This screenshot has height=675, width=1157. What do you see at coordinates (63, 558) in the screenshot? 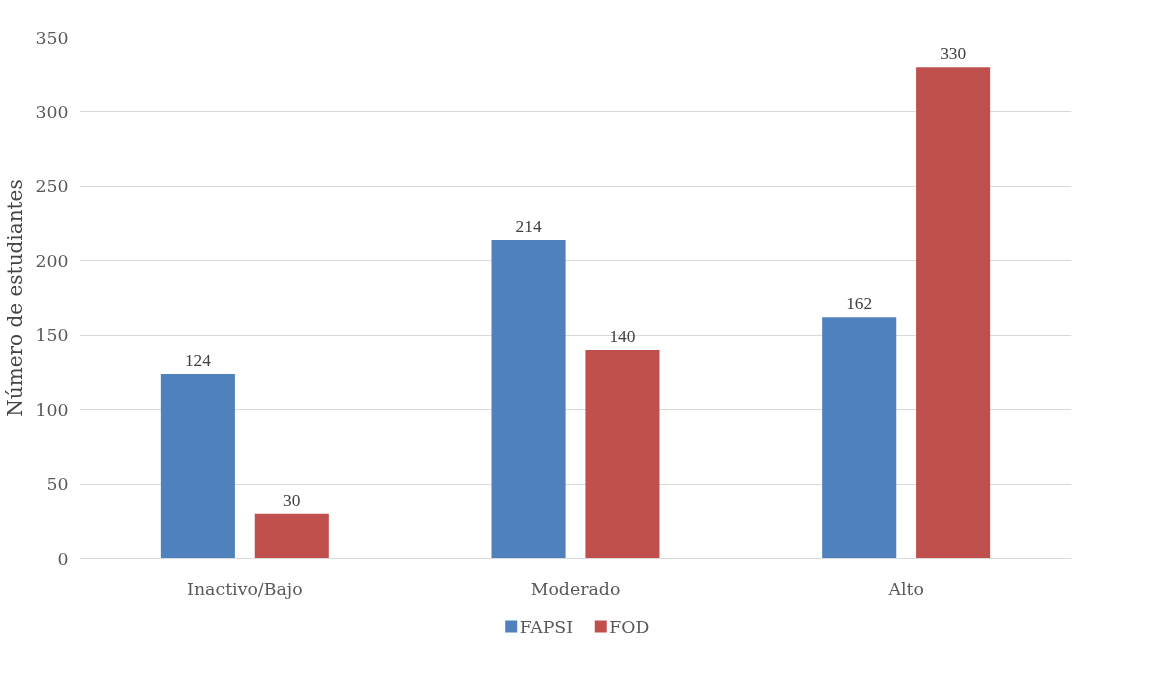
I see `y-tick-label: 0` at bounding box center [63, 558].